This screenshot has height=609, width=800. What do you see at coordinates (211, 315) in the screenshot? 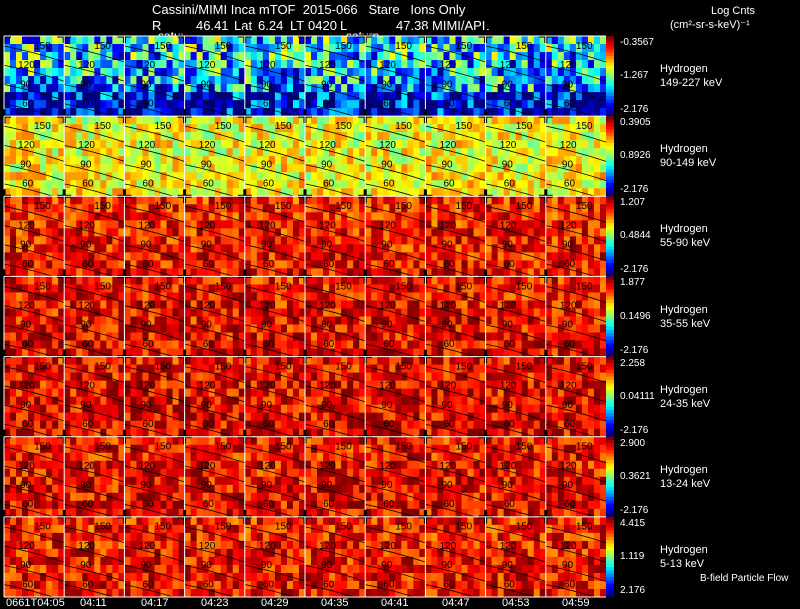
I see `heatmap-panel` at bounding box center [211, 315].